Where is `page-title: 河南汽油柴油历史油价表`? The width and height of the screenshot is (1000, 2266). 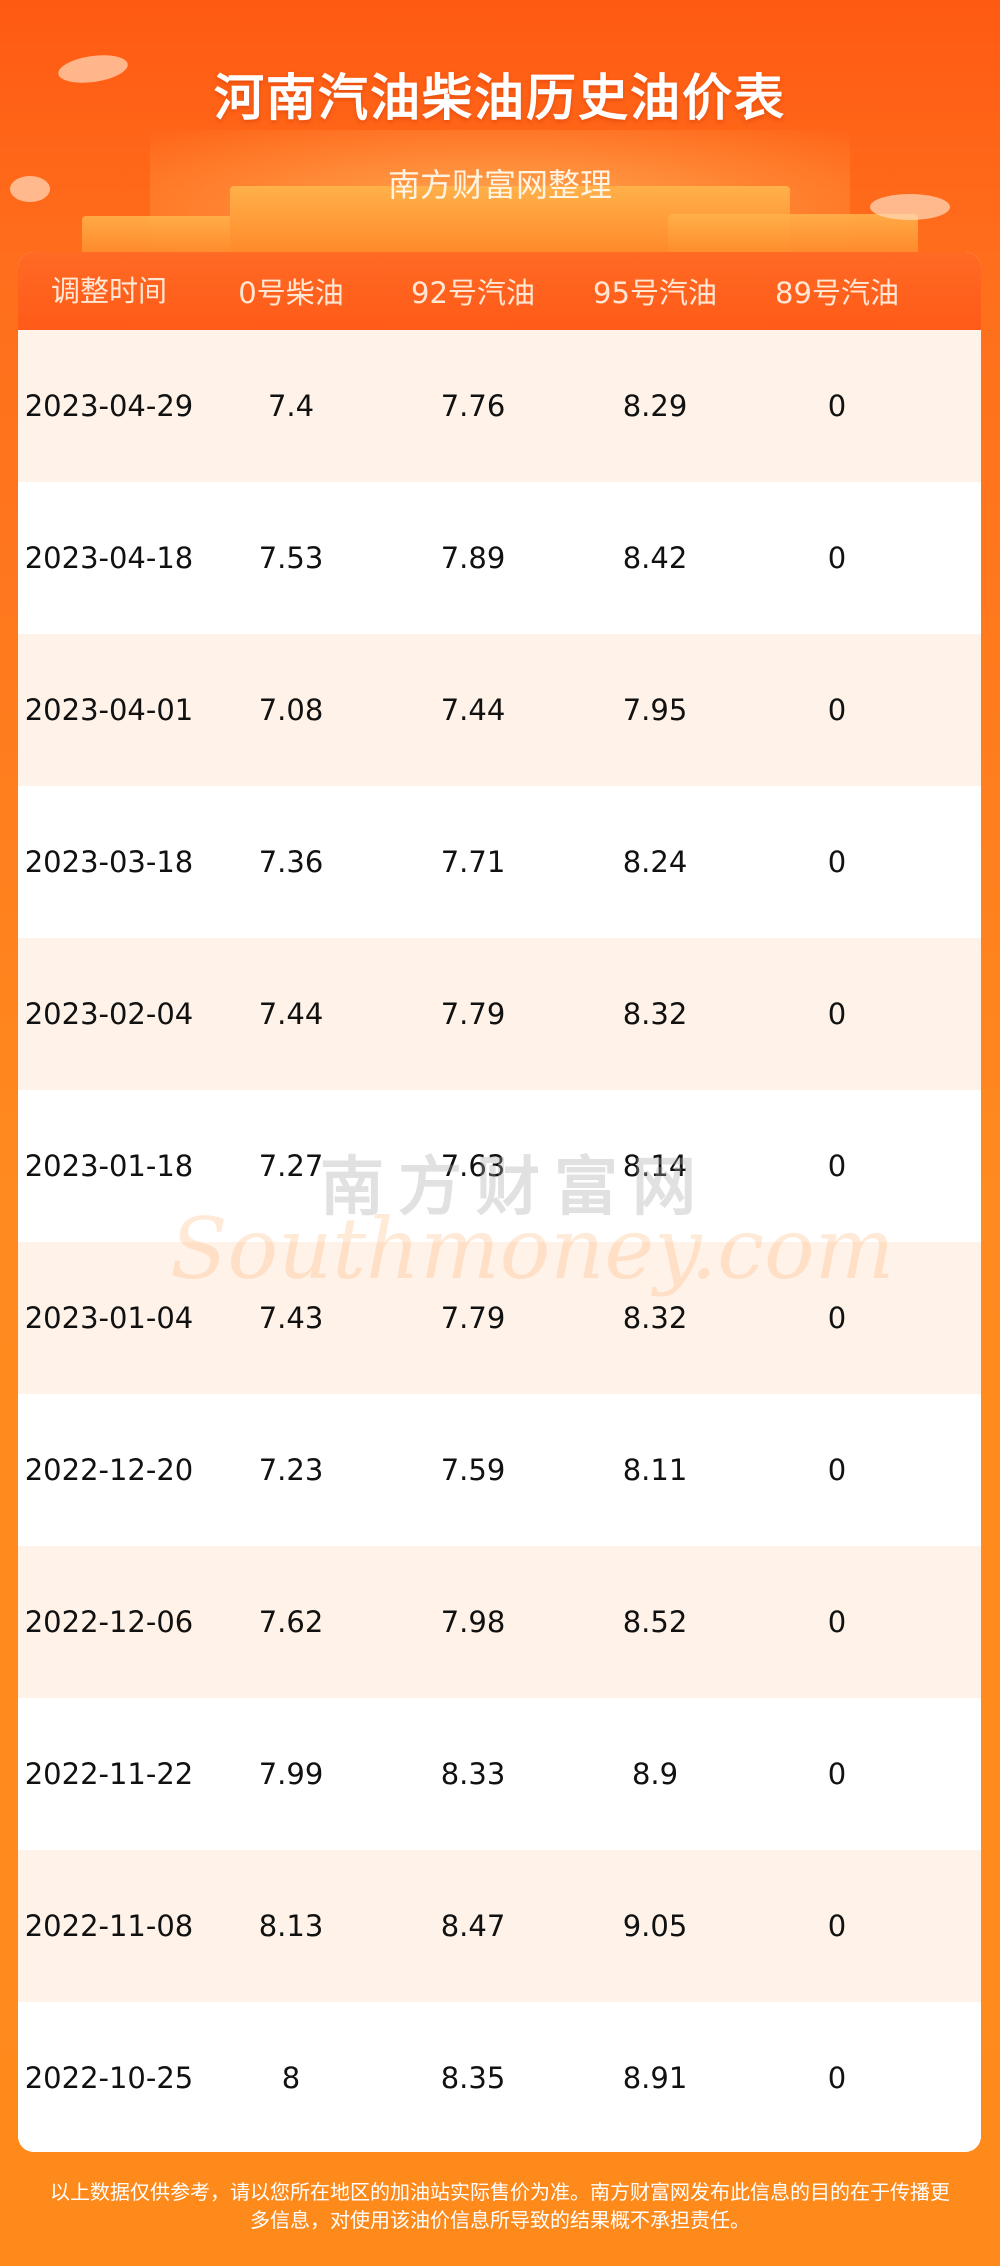
page-title: 河南汽油柴油历史油价表 is located at coordinates (500, 98).